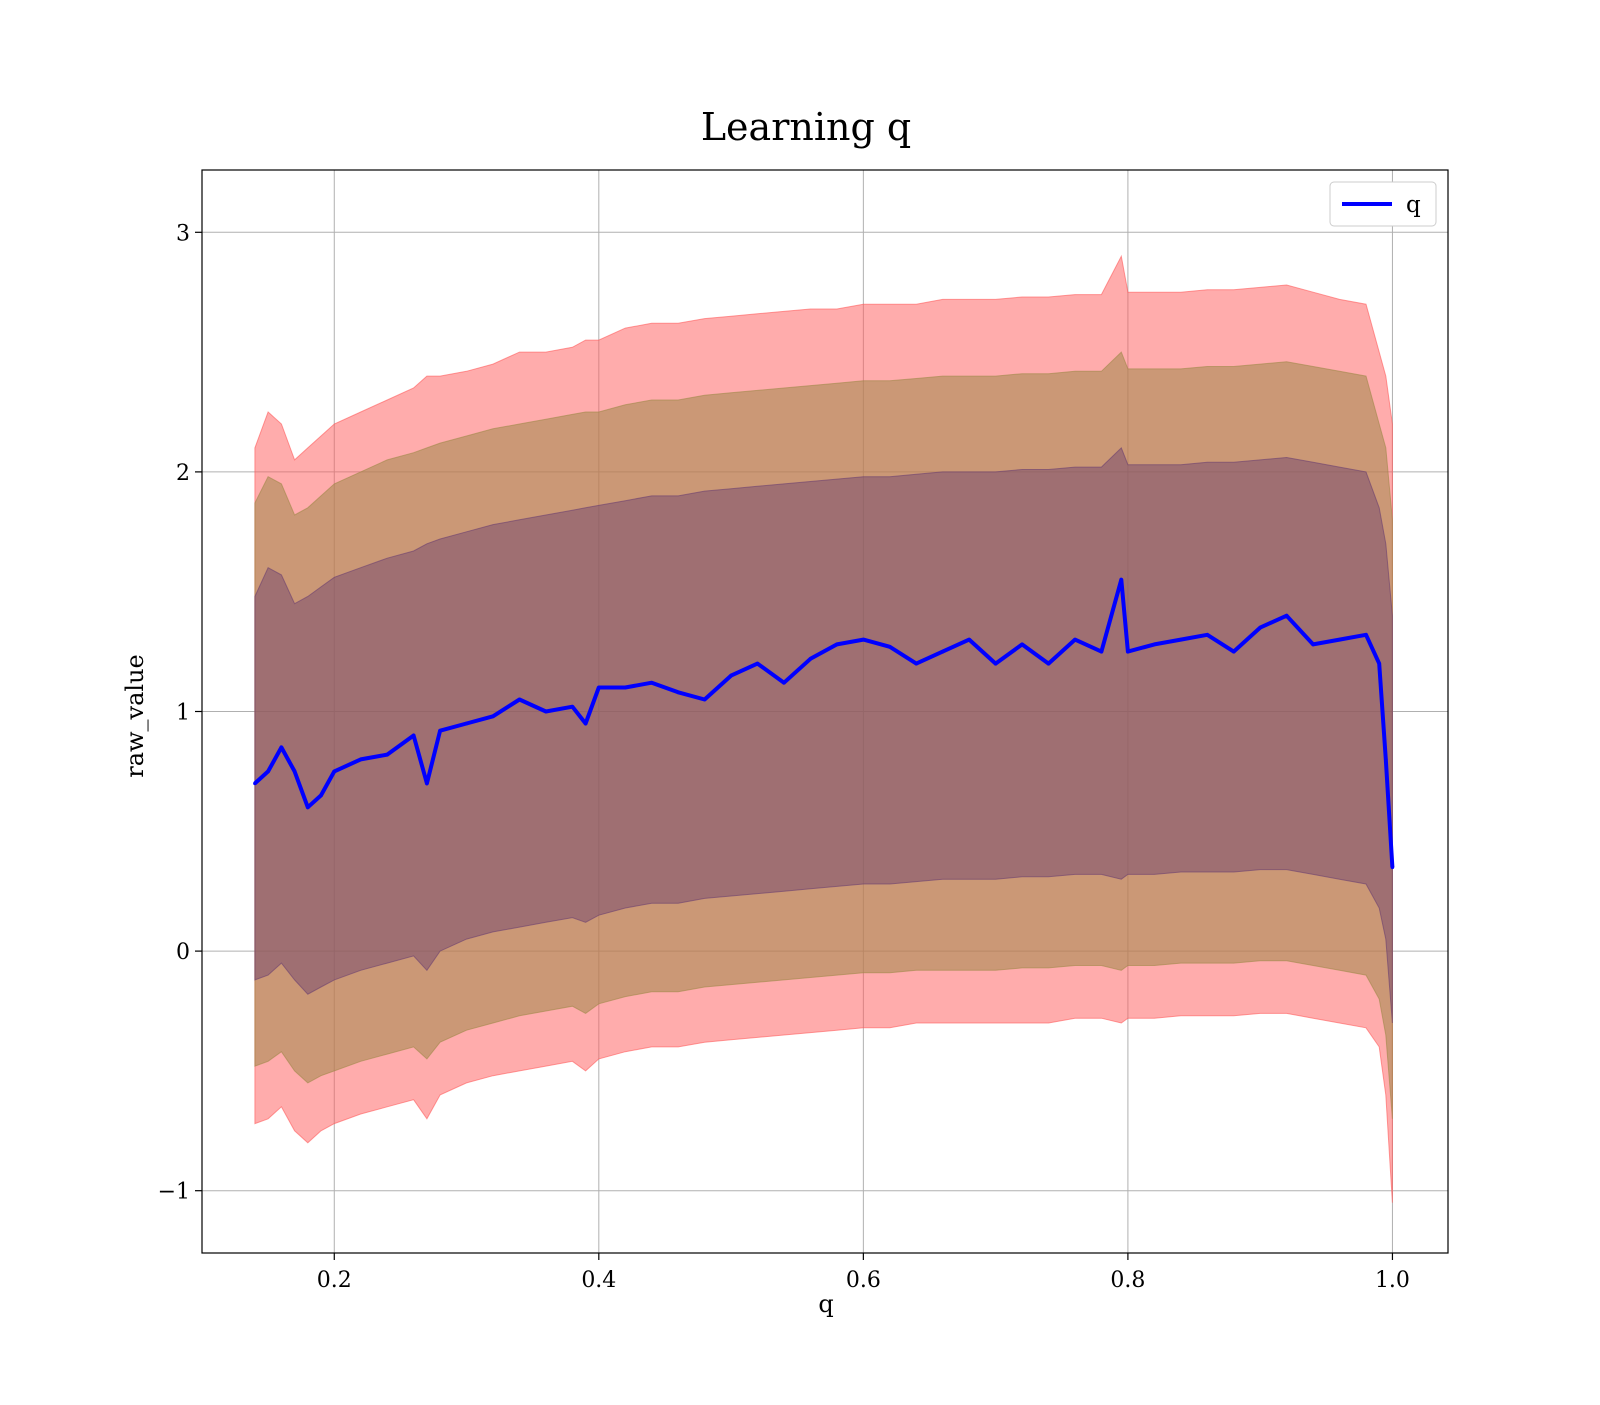  What do you see at coordinates (135, 716) in the screenshot?
I see `y-axis-label: raw_value` at bounding box center [135, 716].